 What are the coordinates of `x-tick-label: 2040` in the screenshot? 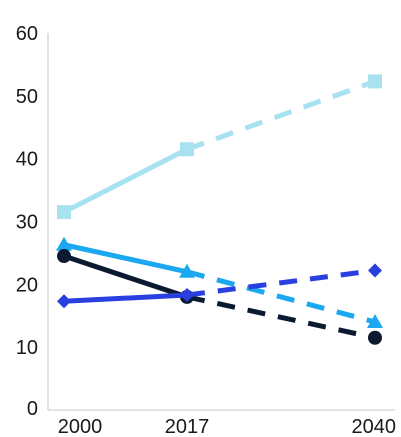 It's located at (374, 426).